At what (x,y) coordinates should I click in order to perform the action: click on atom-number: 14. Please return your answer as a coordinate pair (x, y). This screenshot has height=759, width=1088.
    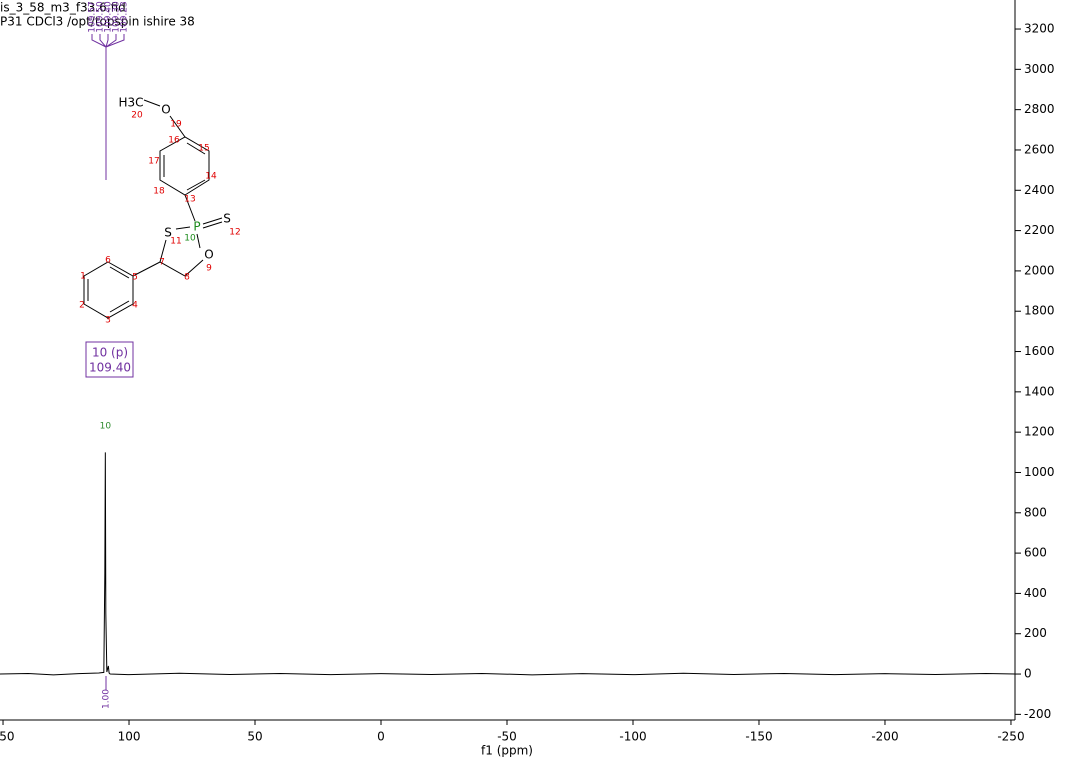
    Looking at the image, I should click on (211, 177).